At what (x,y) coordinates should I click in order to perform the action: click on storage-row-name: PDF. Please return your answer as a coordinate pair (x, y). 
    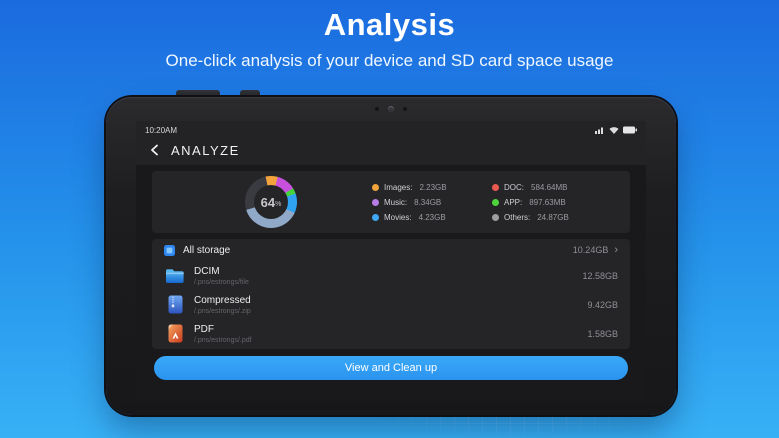
    Looking at the image, I should click on (204, 329).